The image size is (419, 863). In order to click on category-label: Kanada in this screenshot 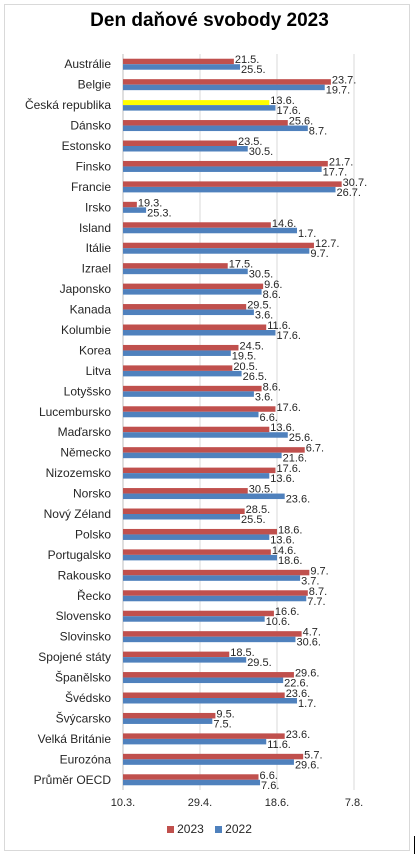, I will do `click(91, 310)`.